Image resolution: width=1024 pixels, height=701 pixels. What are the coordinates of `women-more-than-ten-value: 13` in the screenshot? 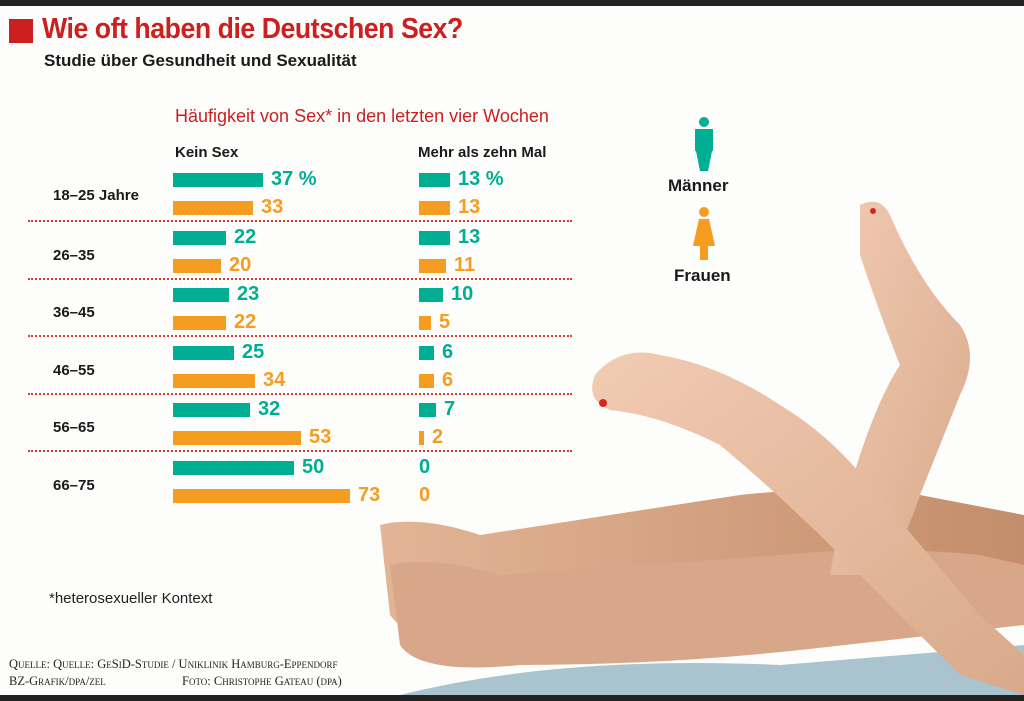 It's located at (469, 207).